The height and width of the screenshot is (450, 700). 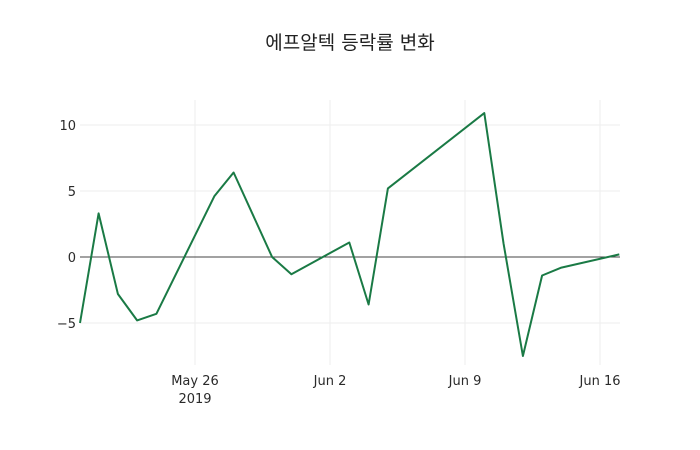 What do you see at coordinates (600, 381) in the screenshot?
I see `x-tick-label: Jun 16` at bounding box center [600, 381].